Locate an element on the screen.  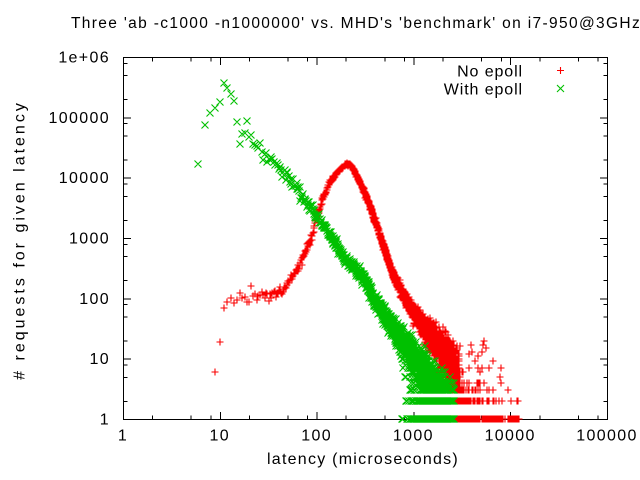
svg-text: With epoll is located at coordinates (483, 90).